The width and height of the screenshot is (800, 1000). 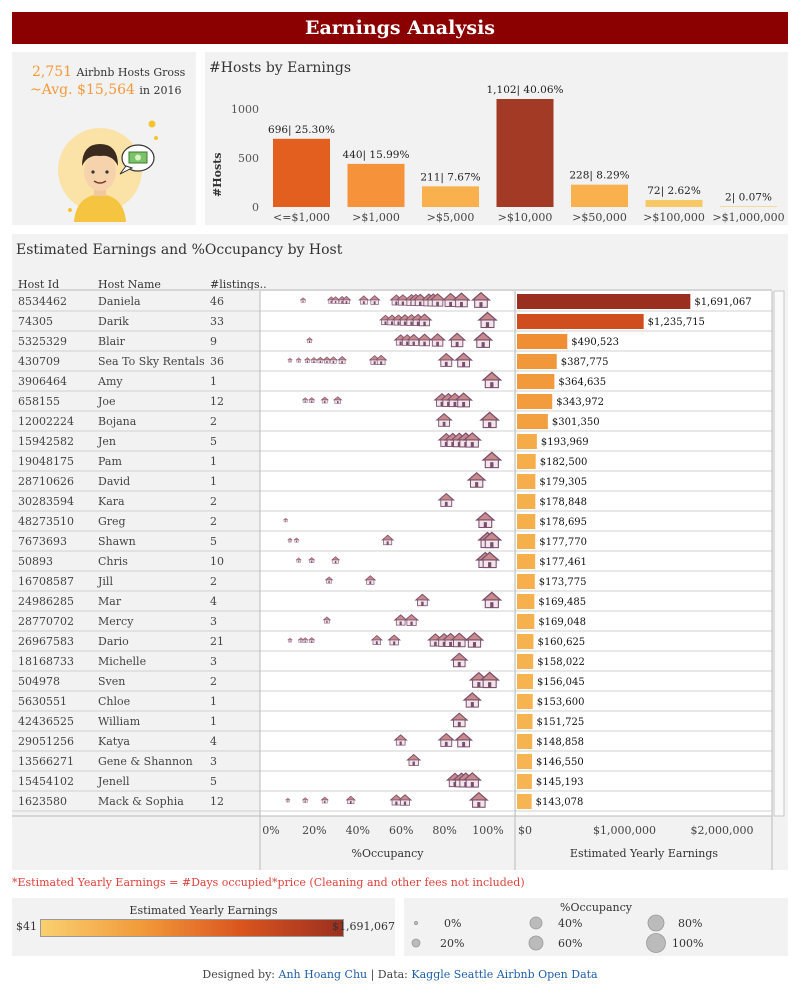 What do you see at coordinates (376, 217) in the screenshot?
I see `hist-xtick-1: >$1,000` at bounding box center [376, 217].